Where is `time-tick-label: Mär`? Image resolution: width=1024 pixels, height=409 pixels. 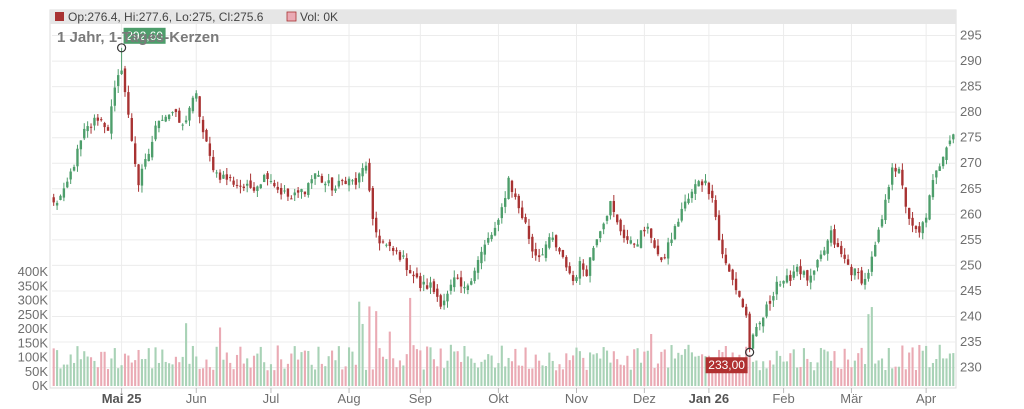 time-tick-label: Mär is located at coordinates (851, 398).